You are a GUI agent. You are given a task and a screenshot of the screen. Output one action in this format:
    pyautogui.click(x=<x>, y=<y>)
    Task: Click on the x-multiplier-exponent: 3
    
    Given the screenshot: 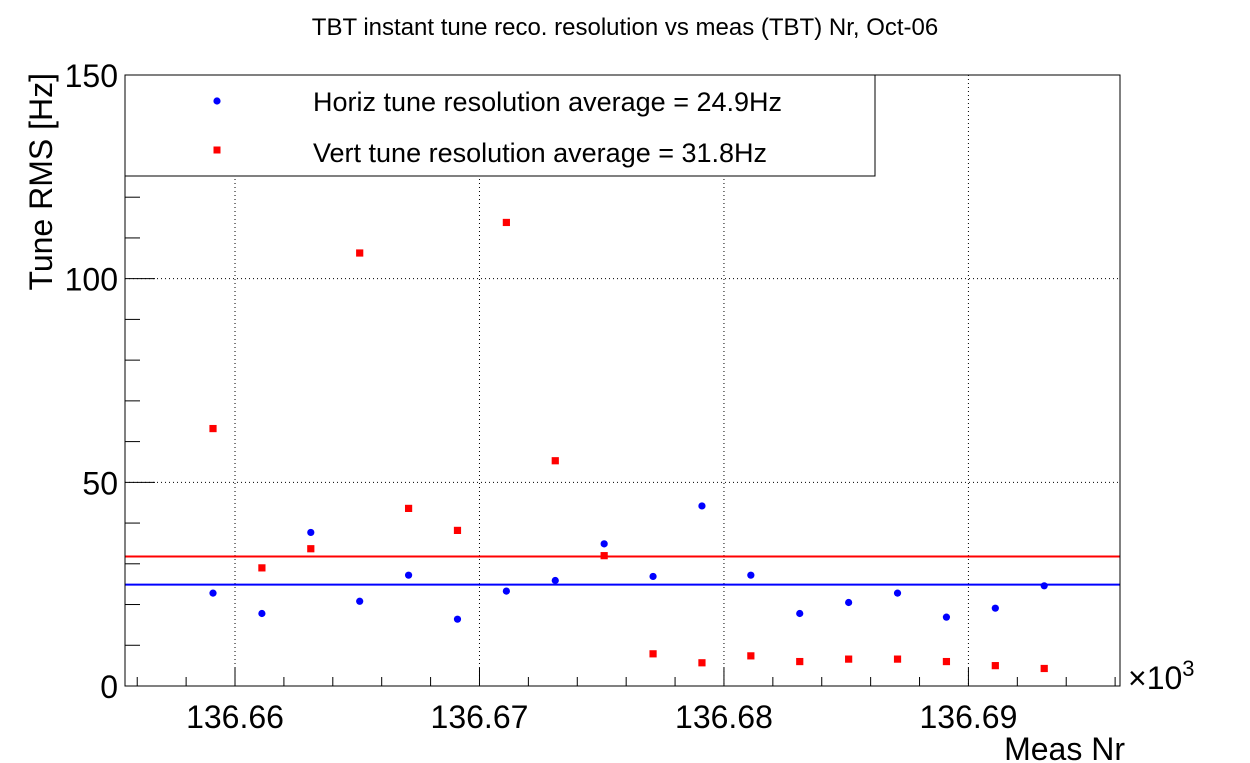 What is the action you would take?
    pyautogui.click(x=1188, y=668)
    